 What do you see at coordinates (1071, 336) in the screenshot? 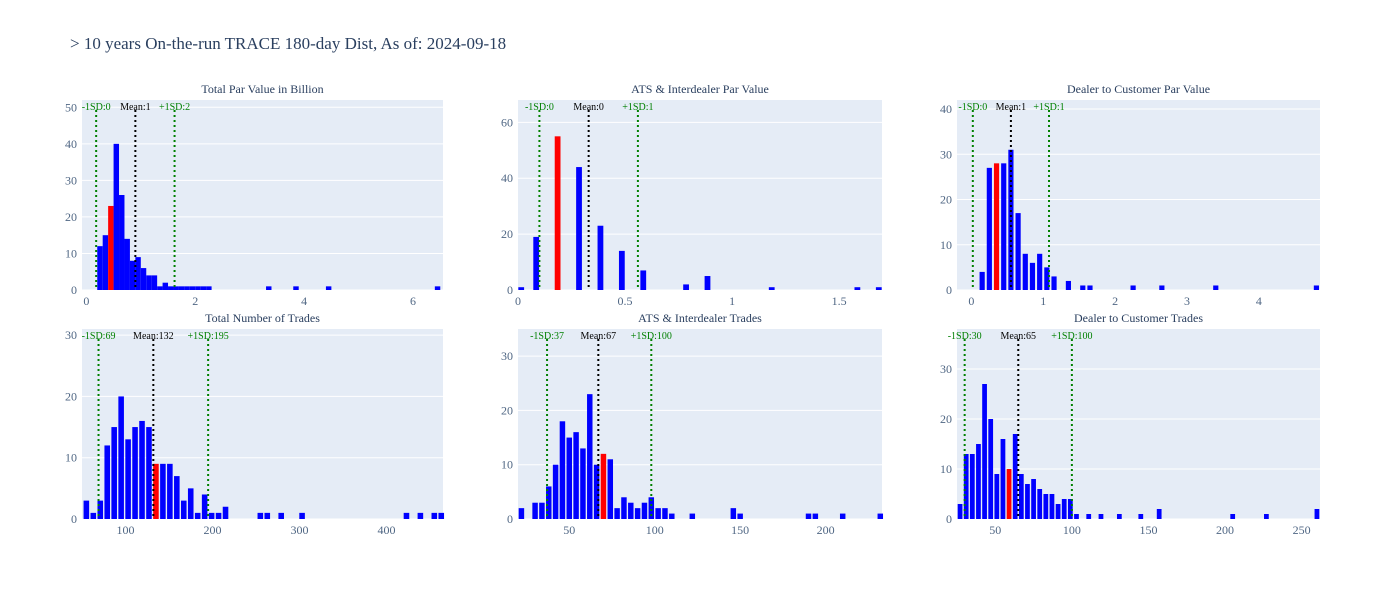
I see `sd-label: +1SD:100` at bounding box center [1071, 336].